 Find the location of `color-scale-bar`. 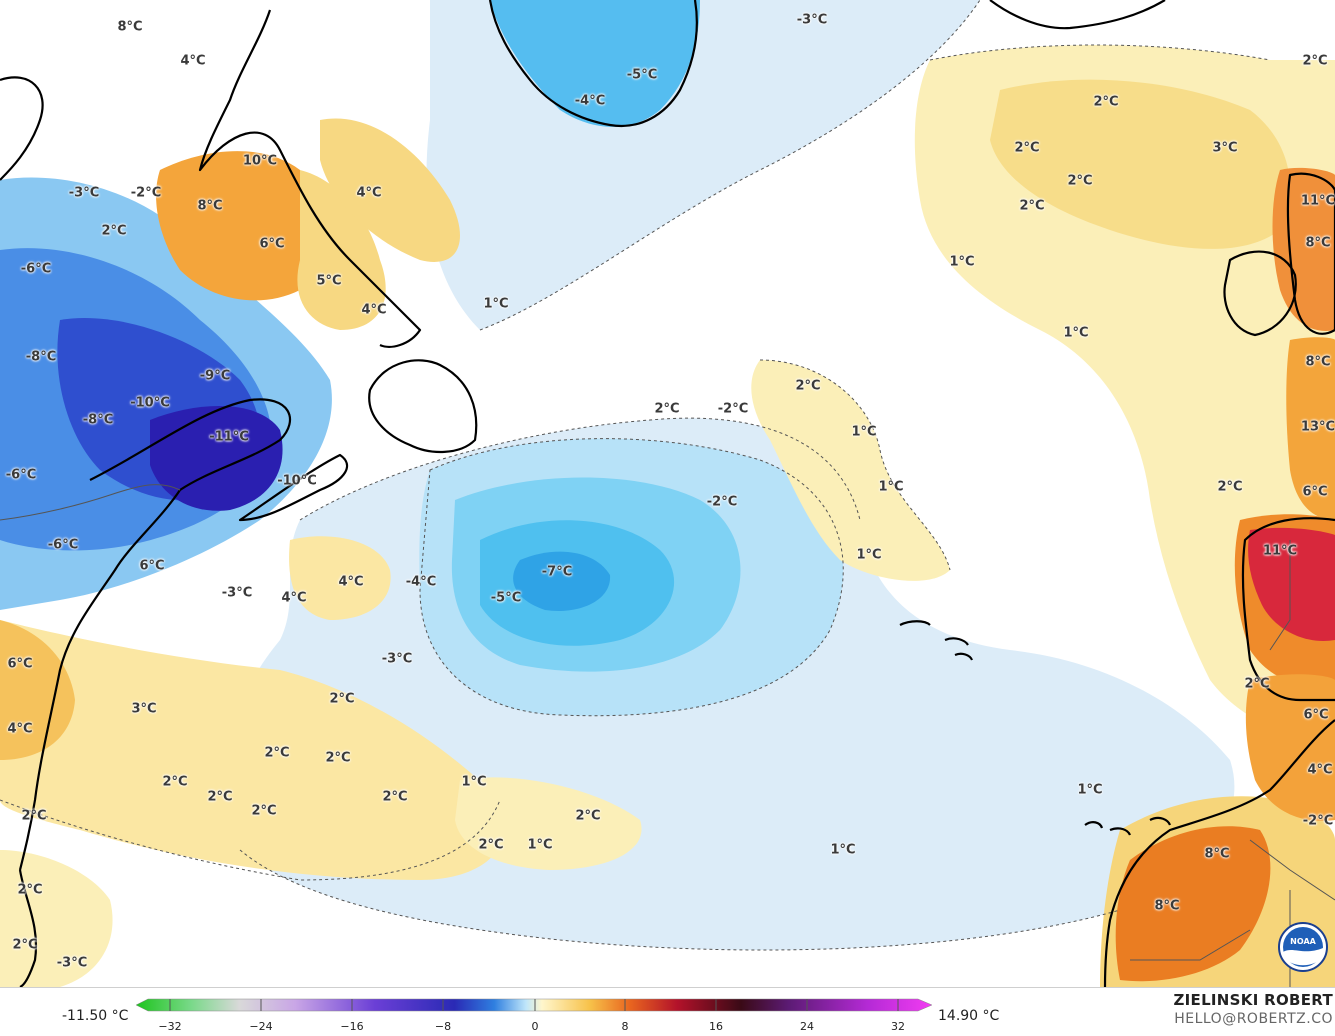

color-scale-bar is located at coordinates (667, 1012).